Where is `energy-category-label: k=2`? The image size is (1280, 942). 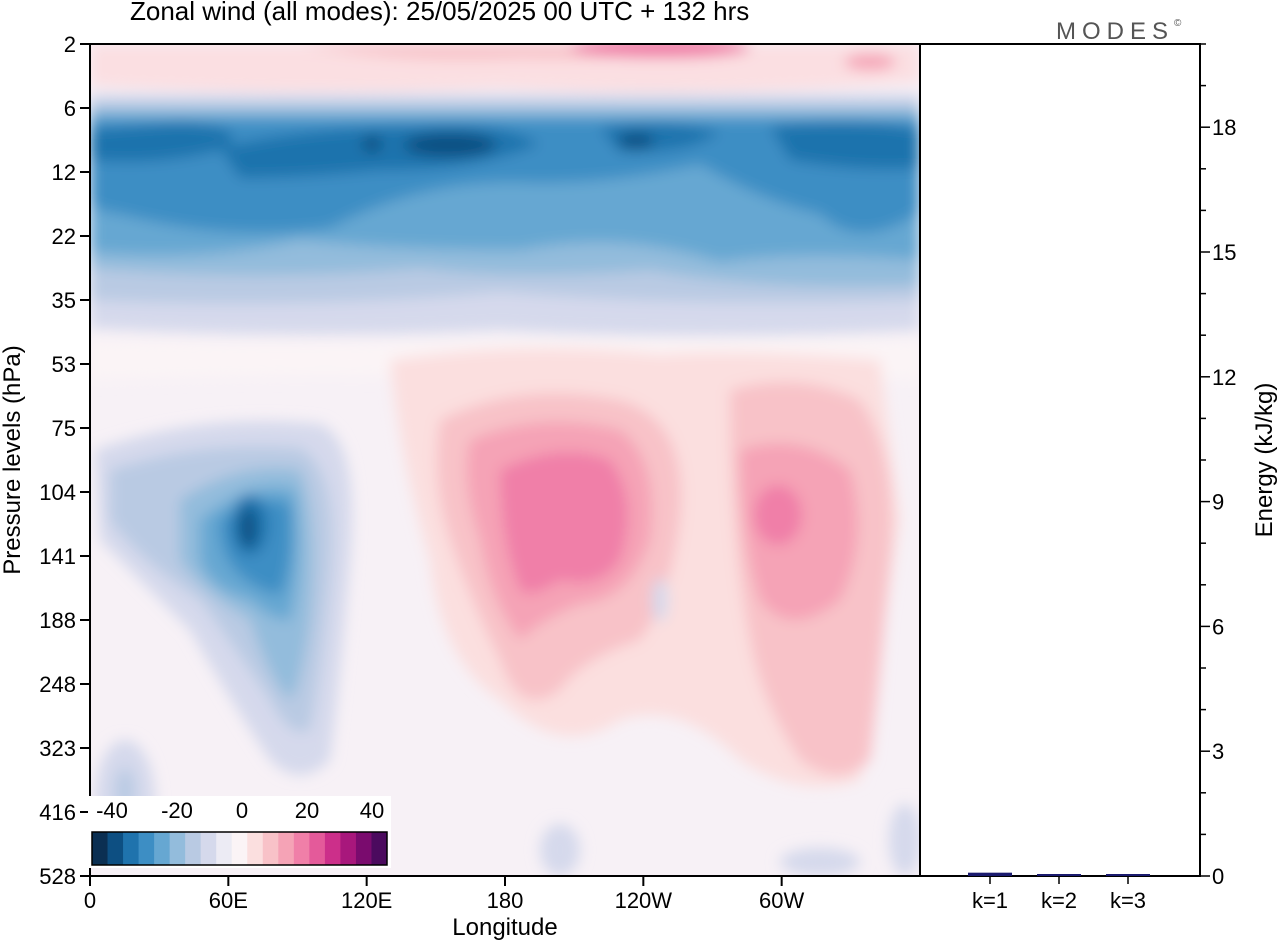
energy-category-label: k=2 is located at coordinates (1059, 900).